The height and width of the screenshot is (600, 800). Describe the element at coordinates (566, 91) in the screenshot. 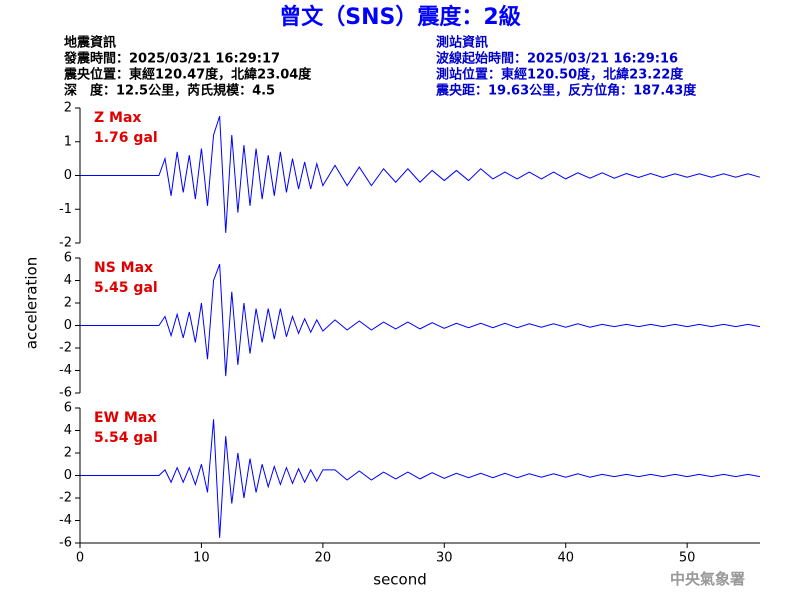

I see `info-line: 震央距：19.63公里，反方位角：187.43度` at that location.